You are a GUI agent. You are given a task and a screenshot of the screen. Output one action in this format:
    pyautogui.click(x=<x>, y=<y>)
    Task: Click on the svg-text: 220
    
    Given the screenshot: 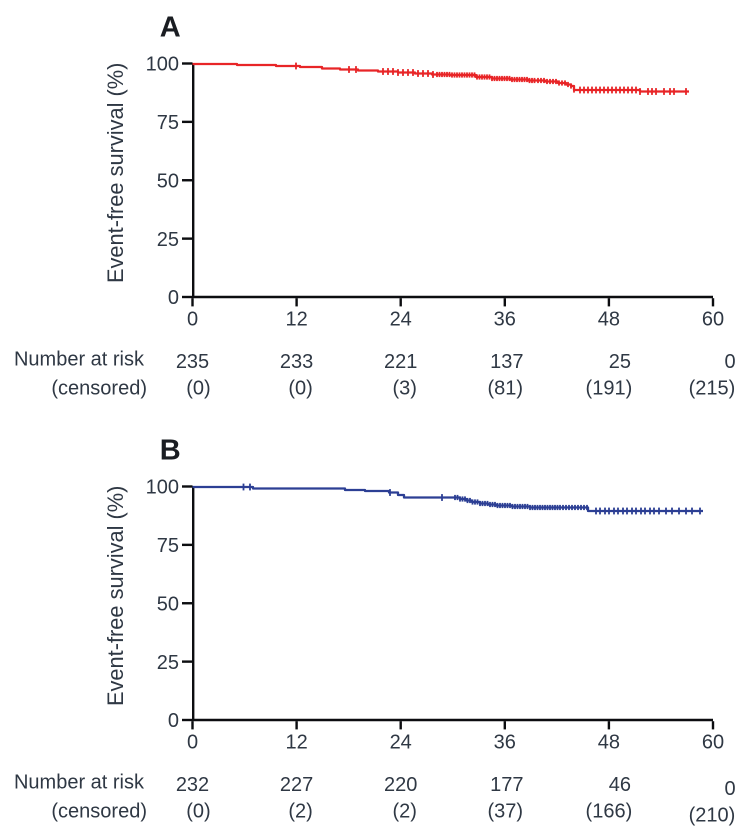 What is the action you would take?
    pyautogui.click(x=400, y=785)
    